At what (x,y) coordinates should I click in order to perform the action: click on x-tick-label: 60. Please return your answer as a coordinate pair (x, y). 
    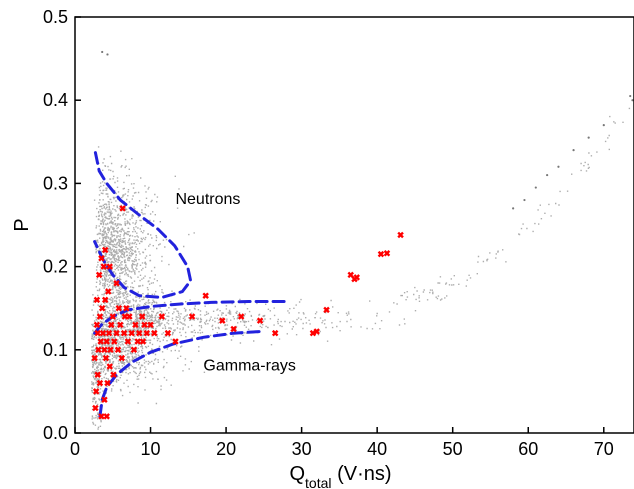
    Looking at the image, I should click on (528, 449).